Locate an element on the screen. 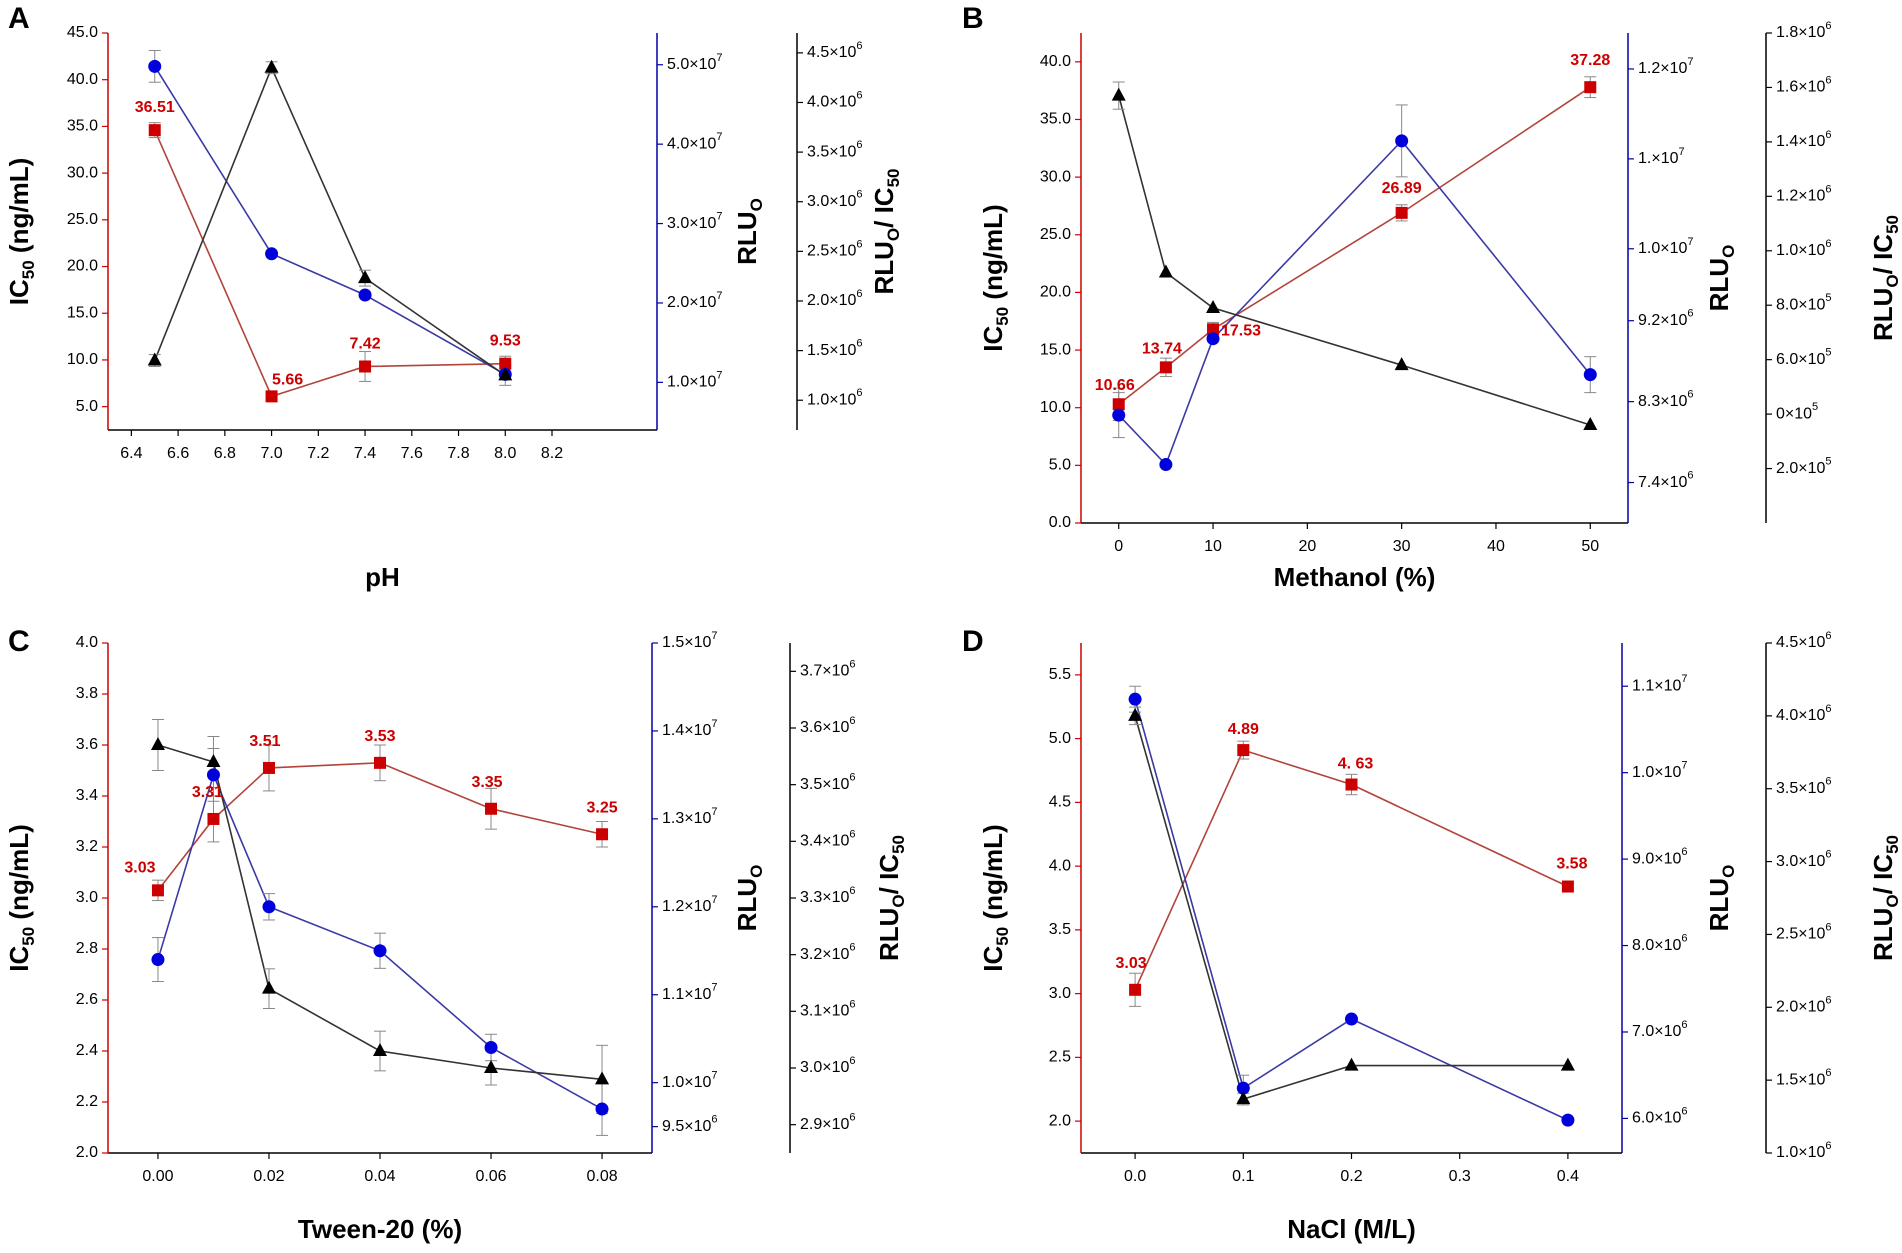  rlu-tick-label: 9.0×10⁶ is located at coordinates (1660, 856).